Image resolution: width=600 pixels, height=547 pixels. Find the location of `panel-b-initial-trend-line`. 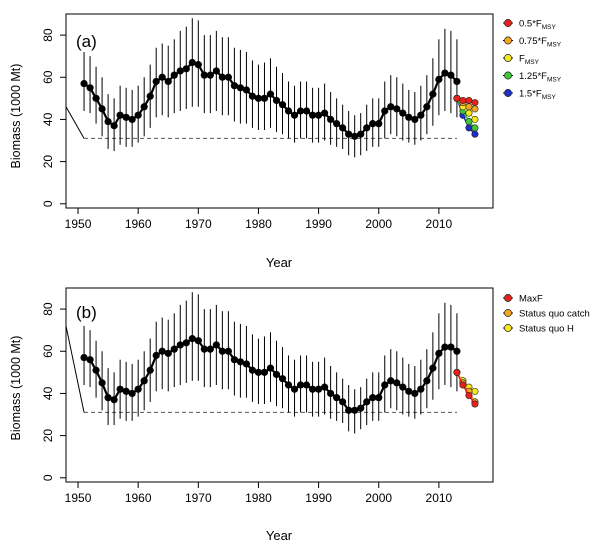

panel-b-initial-trend-line is located at coordinates (75, 369).